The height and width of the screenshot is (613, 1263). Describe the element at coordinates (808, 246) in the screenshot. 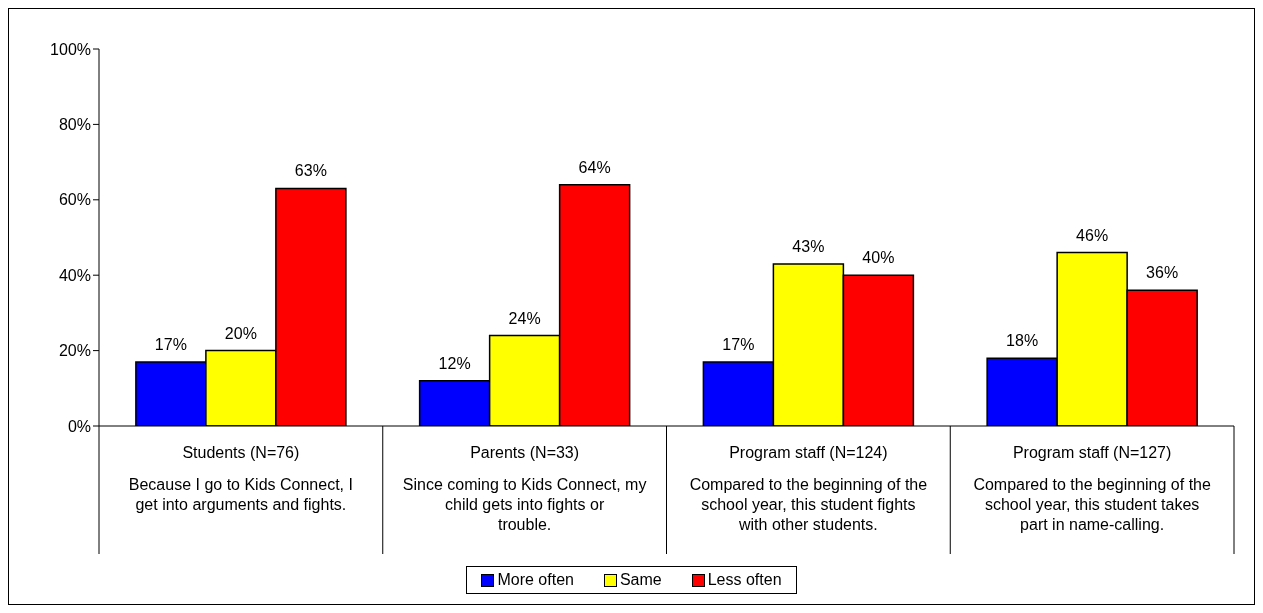

I see `text: 43%` at that location.